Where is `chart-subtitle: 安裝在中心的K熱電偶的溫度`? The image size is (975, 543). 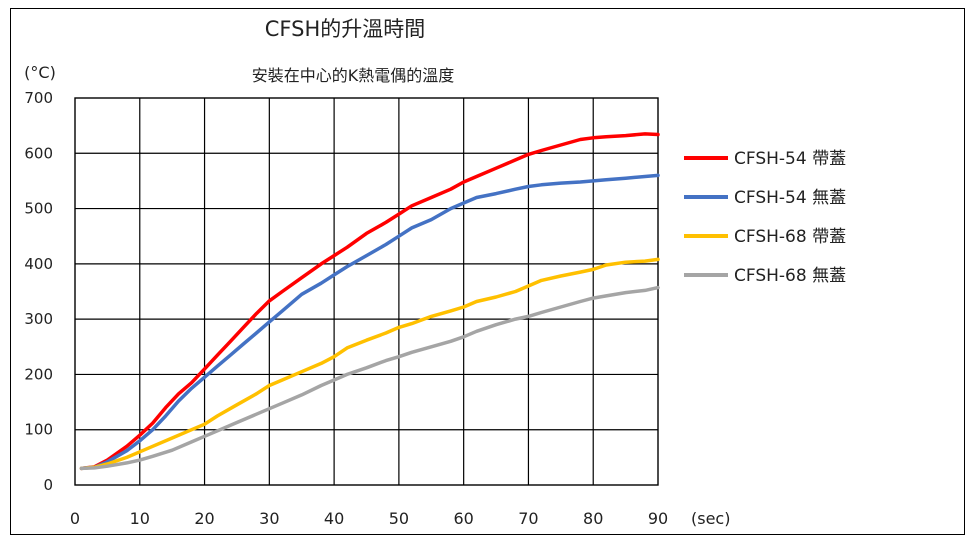 chart-subtitle: 安裝在中心的K熱電偶的溫度 is located at coordinates (353, 75).